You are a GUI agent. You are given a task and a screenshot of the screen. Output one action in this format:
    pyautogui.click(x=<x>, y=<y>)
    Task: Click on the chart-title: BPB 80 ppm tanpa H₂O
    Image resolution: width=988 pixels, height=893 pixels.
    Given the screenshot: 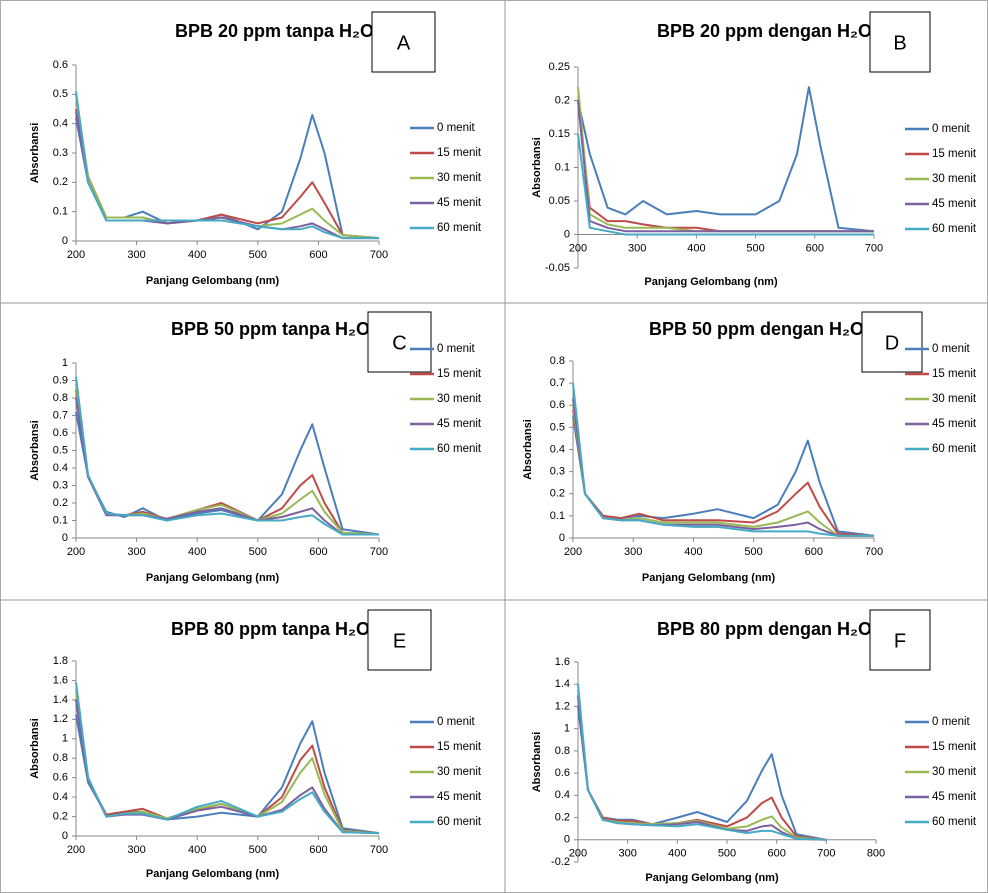 What is the action you would take?
    pyautogui.click(x=270, y=629)
    